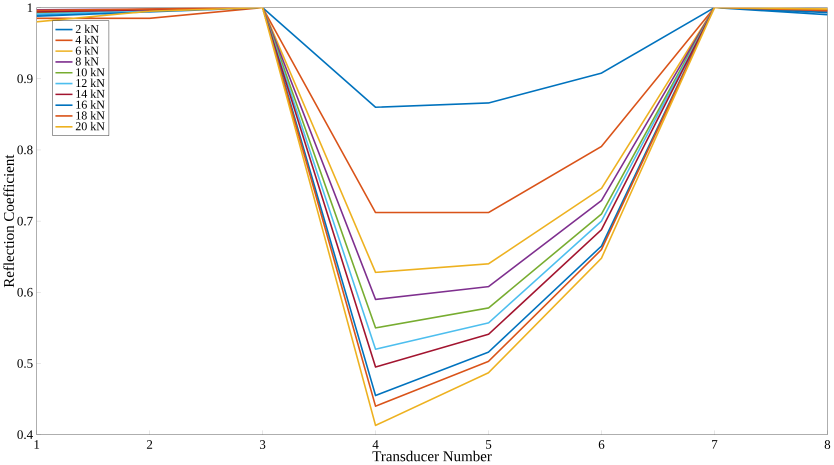  Describe the element at coordinates (715, 444) in the screenshot. I see `x-tick-label: 7` at that location.